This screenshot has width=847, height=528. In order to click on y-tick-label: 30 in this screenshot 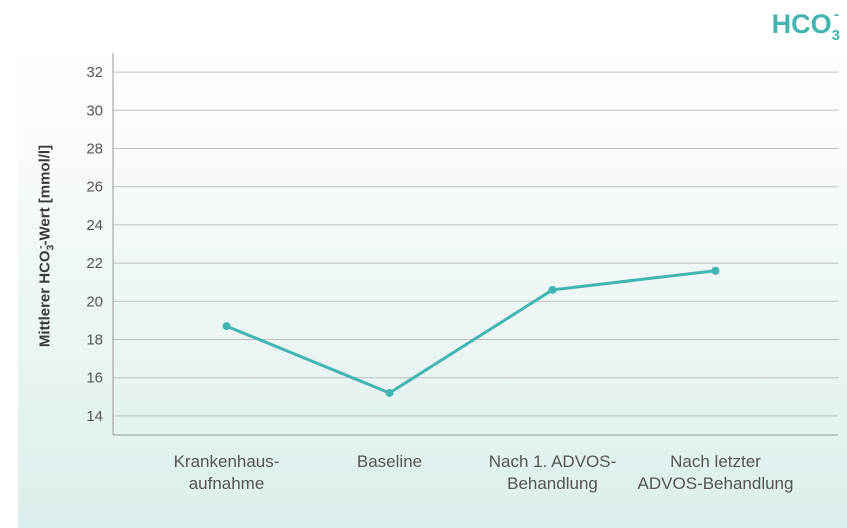, I will do `click(94, 110)`.